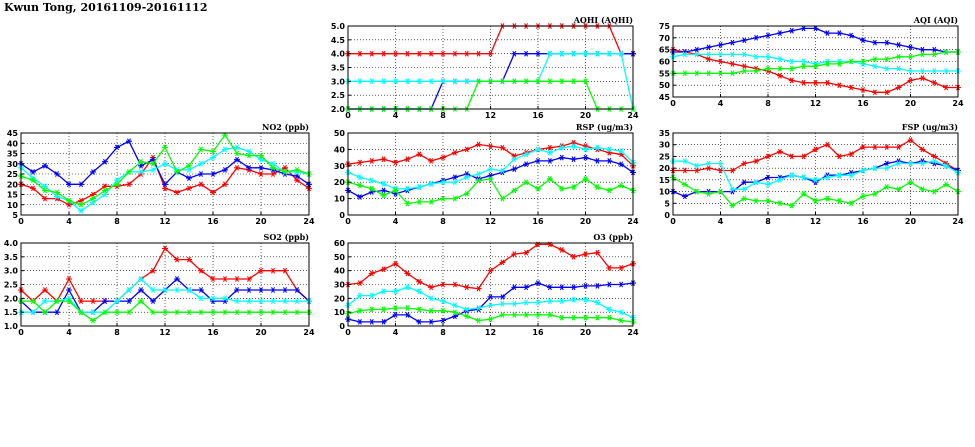  Describe the element at coordinates (15, 215) in the screenshot. I see `chart-no2-ytick-label: 5` at that location.